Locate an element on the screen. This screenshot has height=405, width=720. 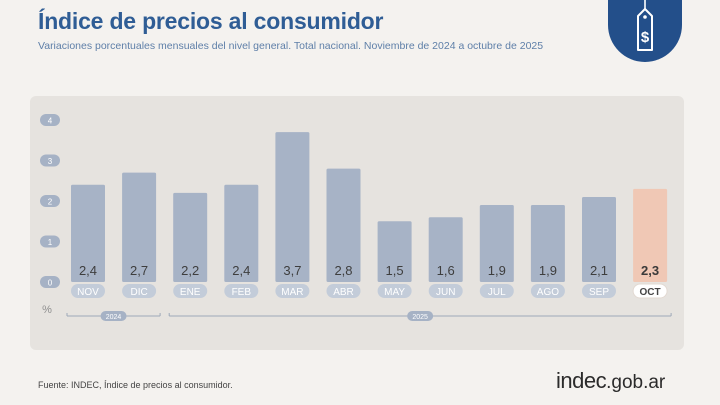
y-axis-unit: % is located at coordinates (47, 310).